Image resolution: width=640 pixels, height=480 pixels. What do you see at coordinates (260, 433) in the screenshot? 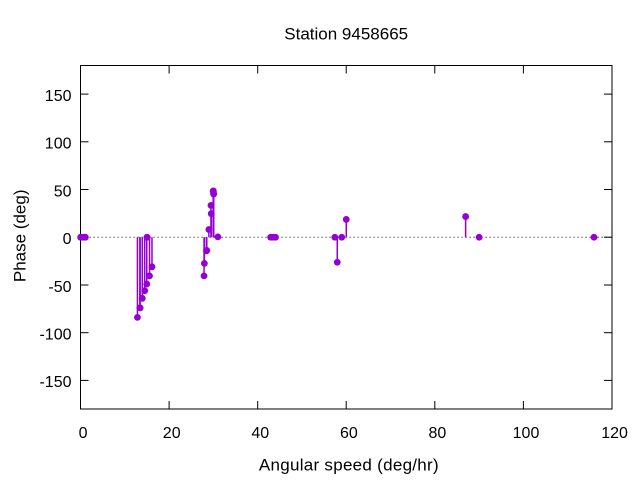
I see `svg-text: 40` at bounding box center [260, 433].